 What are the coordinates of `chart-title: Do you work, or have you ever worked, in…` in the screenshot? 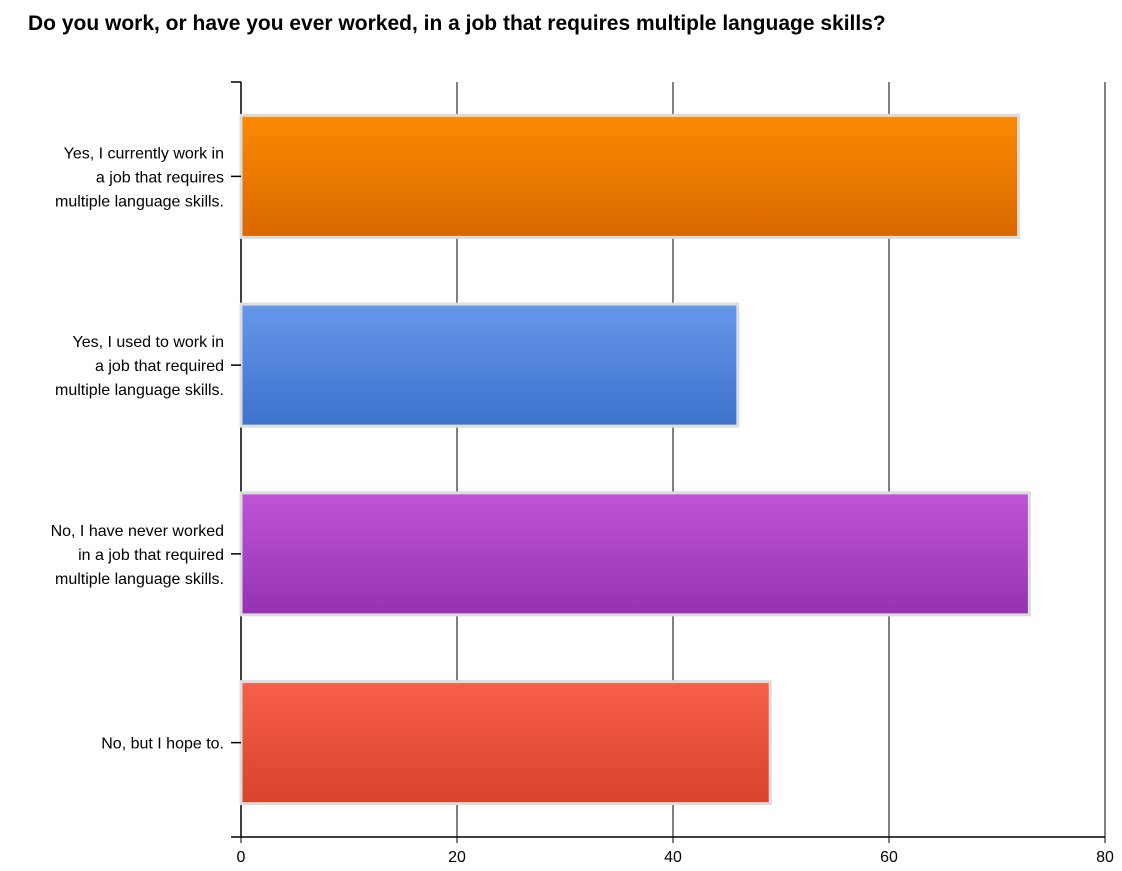 It's located at (457, 23).